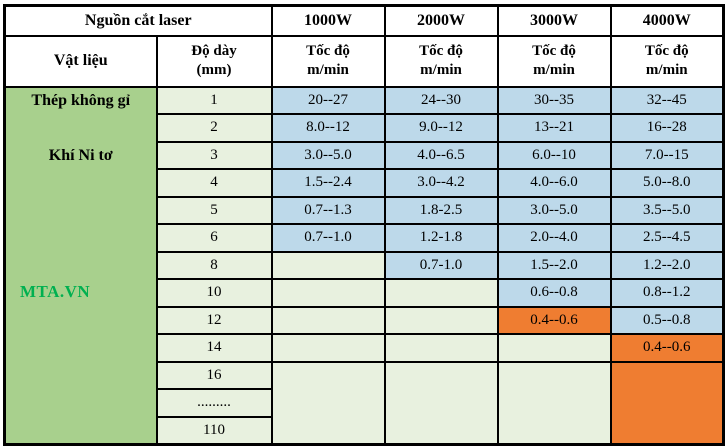 The image size is (725, 446). I want to click on speed-cell: 0.6--0.8, so click(554, 293).